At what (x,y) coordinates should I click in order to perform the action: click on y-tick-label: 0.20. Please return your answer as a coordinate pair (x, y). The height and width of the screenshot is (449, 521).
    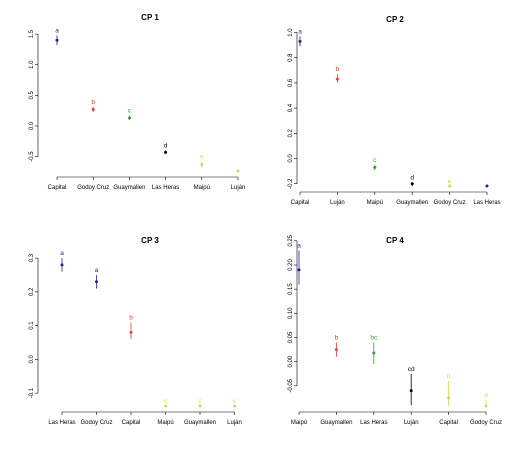
    Looking at the image, I should click on (291, 265).